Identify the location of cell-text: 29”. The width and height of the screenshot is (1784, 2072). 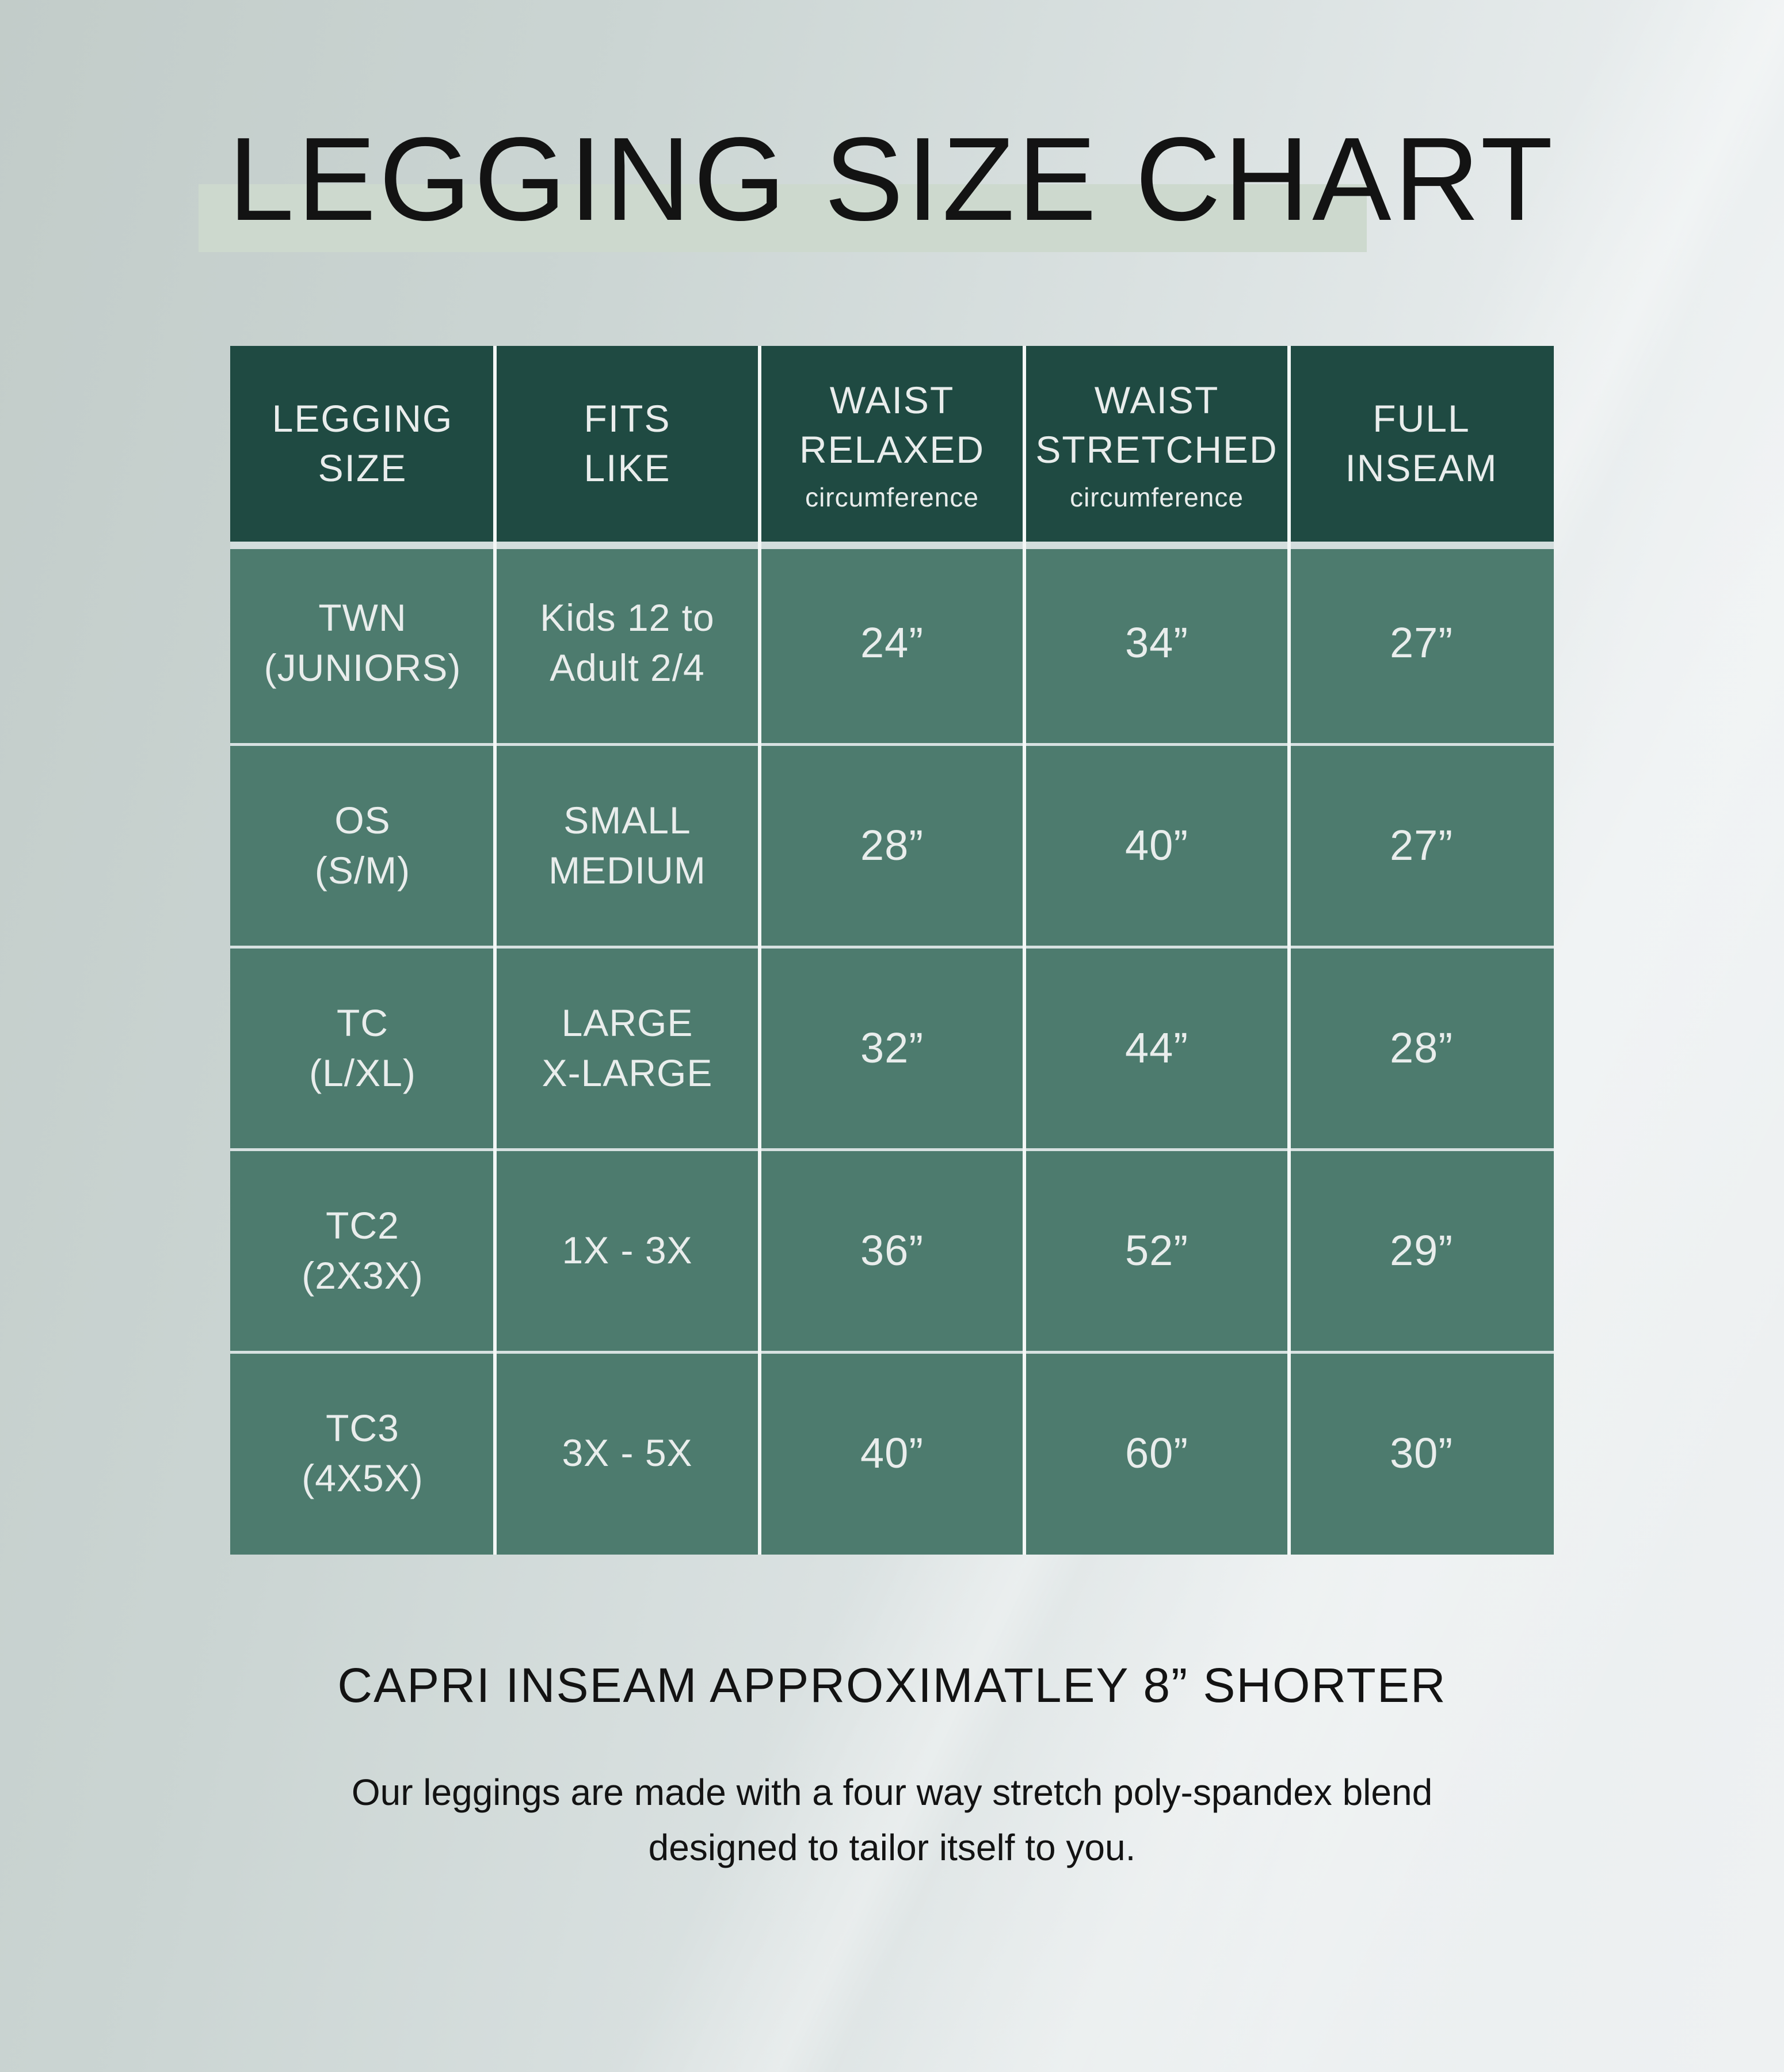
(1421, 1251).